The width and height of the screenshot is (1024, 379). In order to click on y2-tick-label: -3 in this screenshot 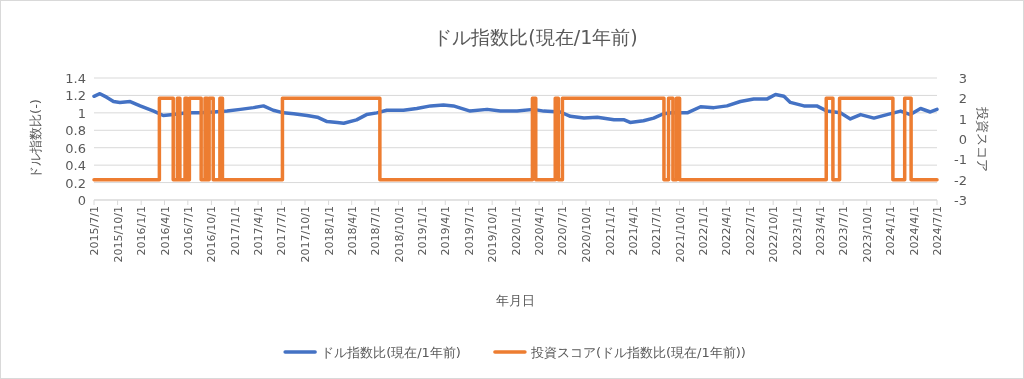, I will do `click(960, 200)`.